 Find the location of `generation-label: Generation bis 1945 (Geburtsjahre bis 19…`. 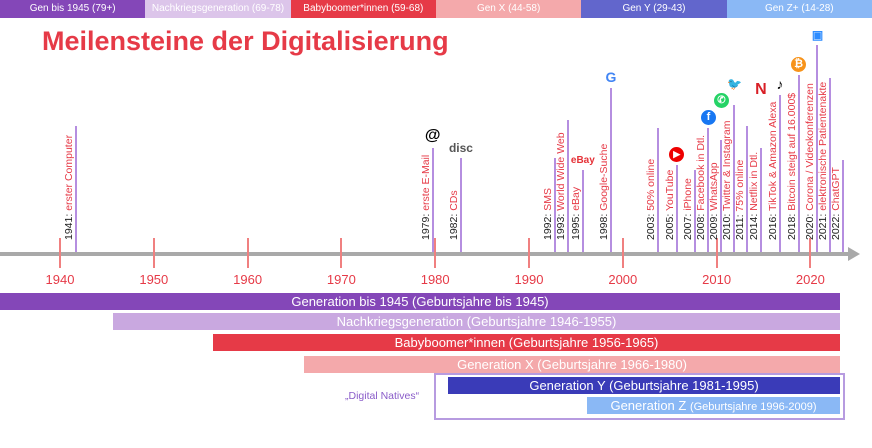

generation-label: Generation bis 1945 (Geburtsjahre bis 19… is located at coordinates (420, 301).